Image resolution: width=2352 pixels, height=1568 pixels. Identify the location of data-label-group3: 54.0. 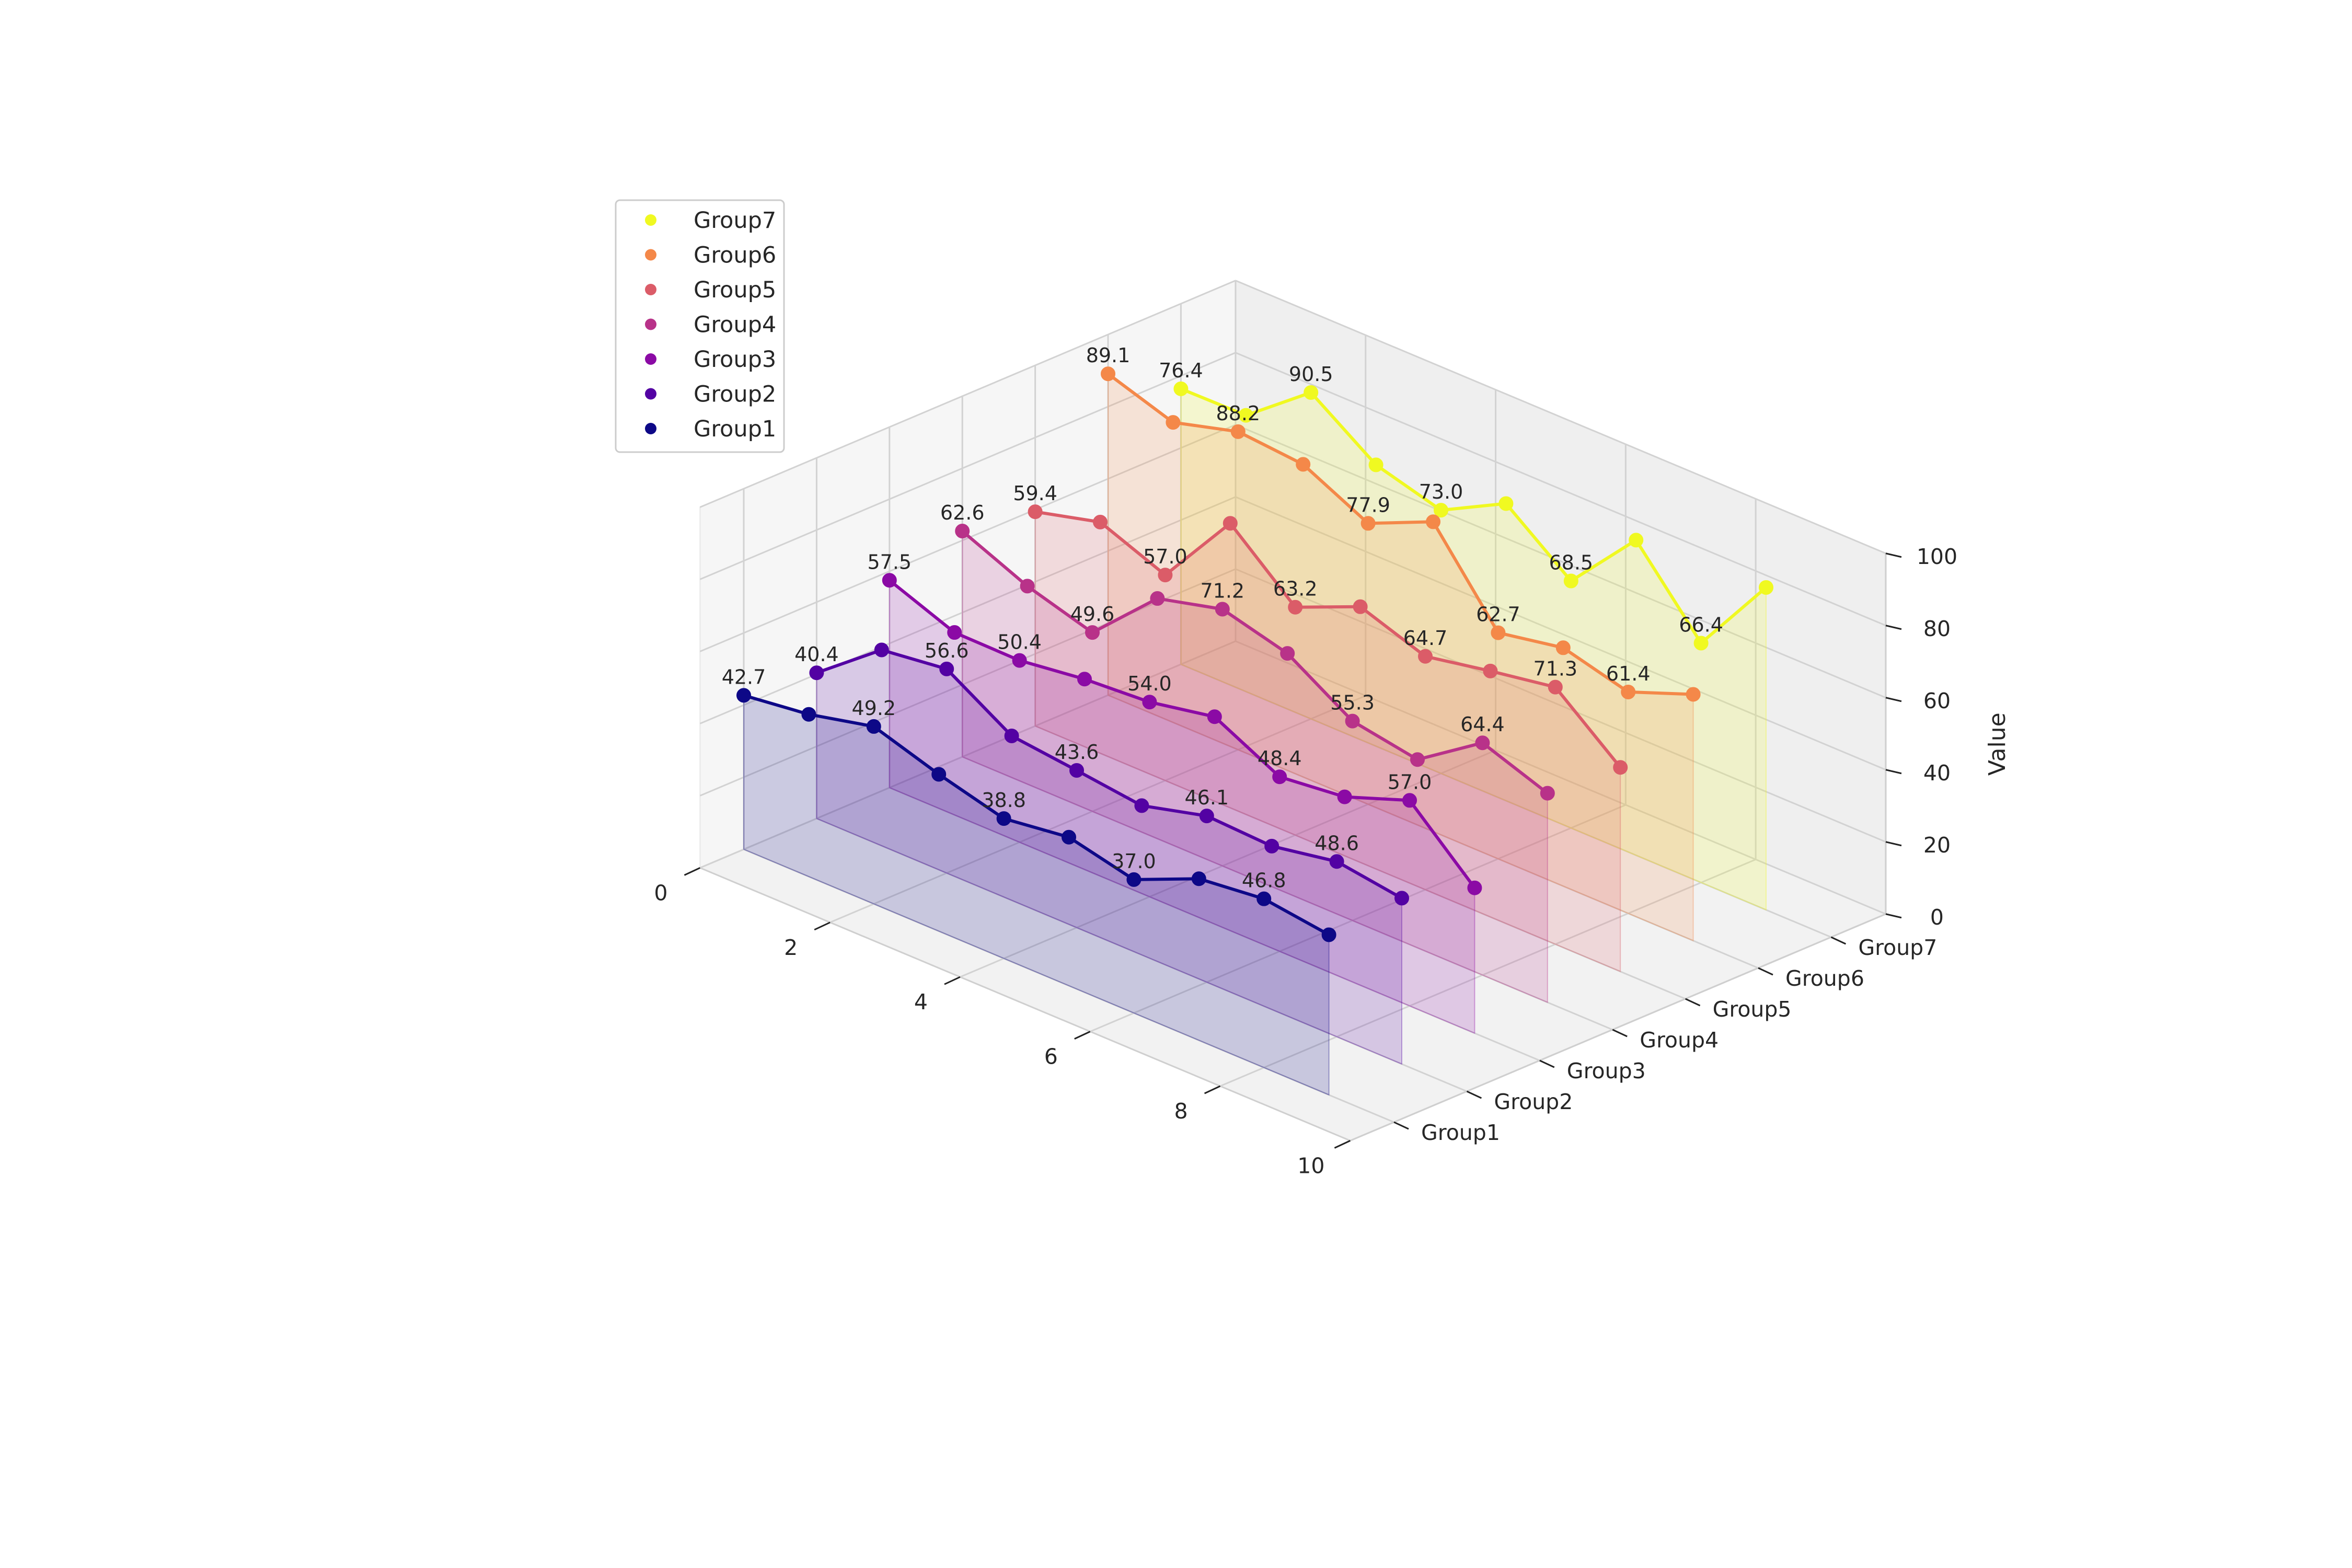
(1149, 683).